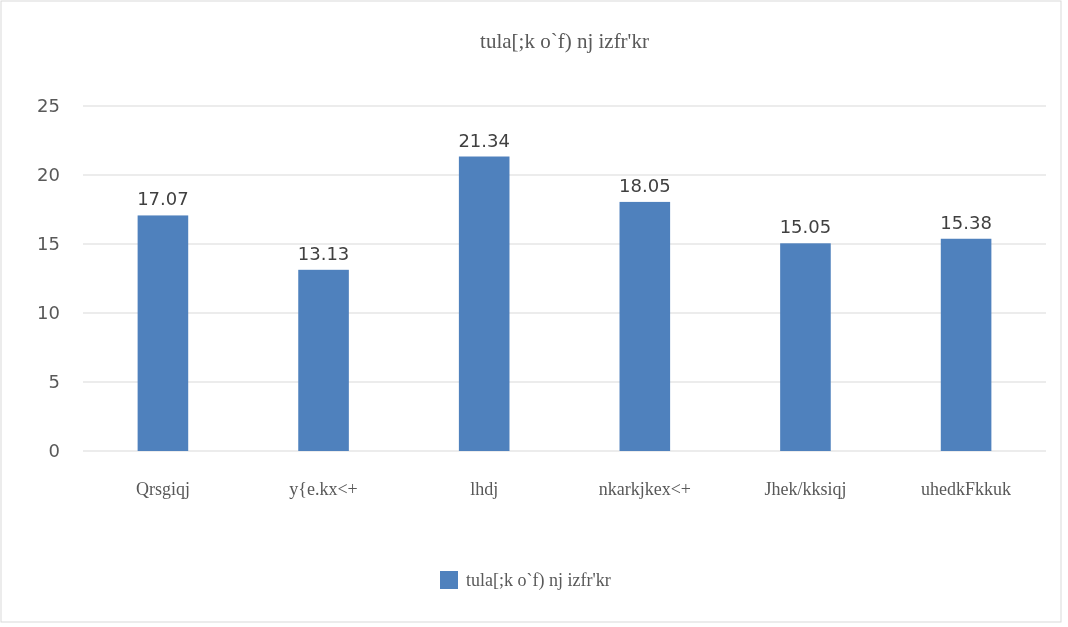  What do you see at coordinates (48, 313) in the screenshot?
I see `y-tick-label: 10` at bounding box center [48, 313].